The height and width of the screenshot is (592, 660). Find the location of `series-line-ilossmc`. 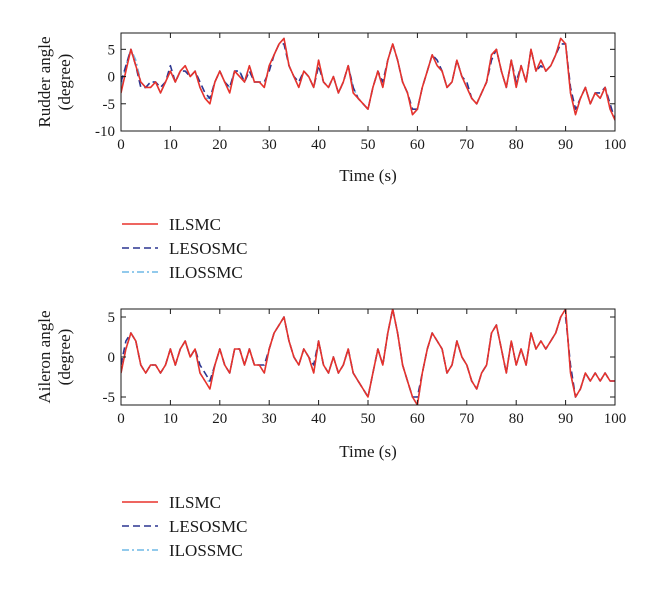

series-line-ilossmc is located at coordinates (368, 357).